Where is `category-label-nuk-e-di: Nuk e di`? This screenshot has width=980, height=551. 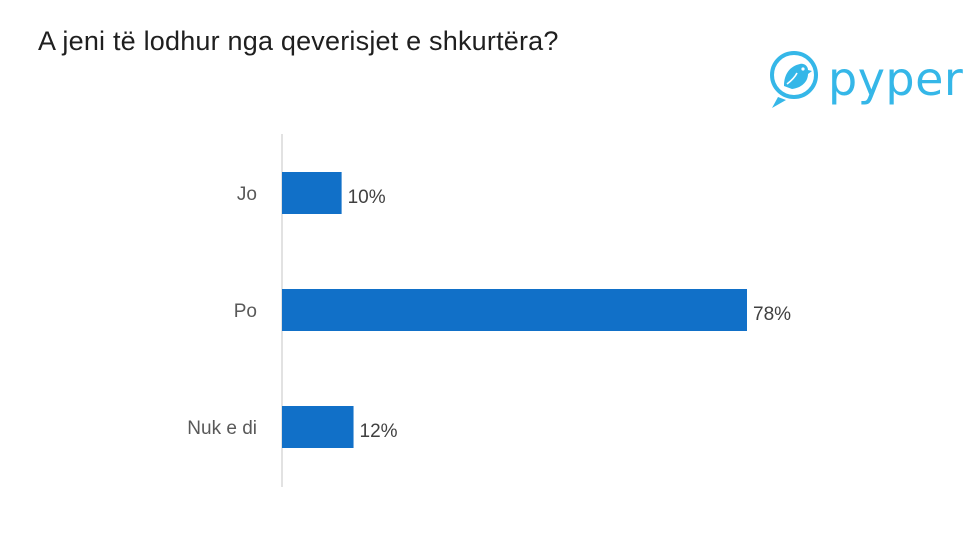 category-label-nuk-e-di: Nuk e di is located at coordinates (222, 428).